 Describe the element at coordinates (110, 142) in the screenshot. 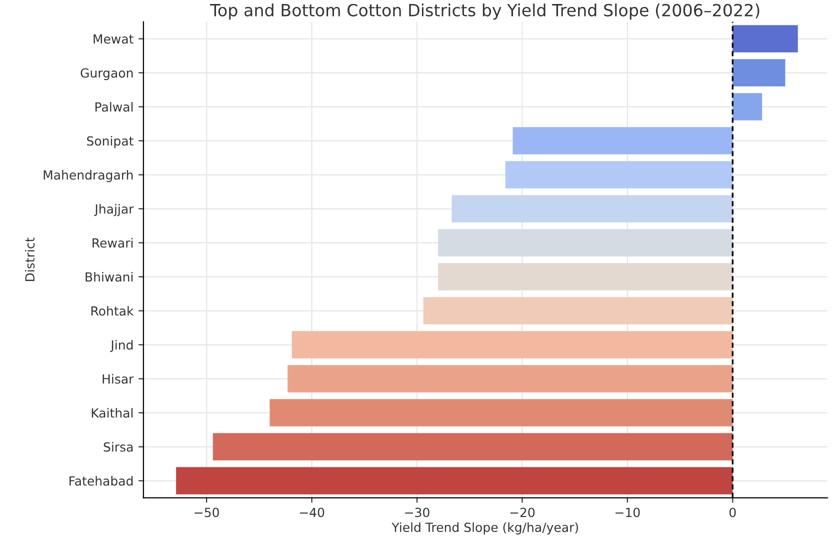

I see `y-tick-label: Sonipat` at that location.